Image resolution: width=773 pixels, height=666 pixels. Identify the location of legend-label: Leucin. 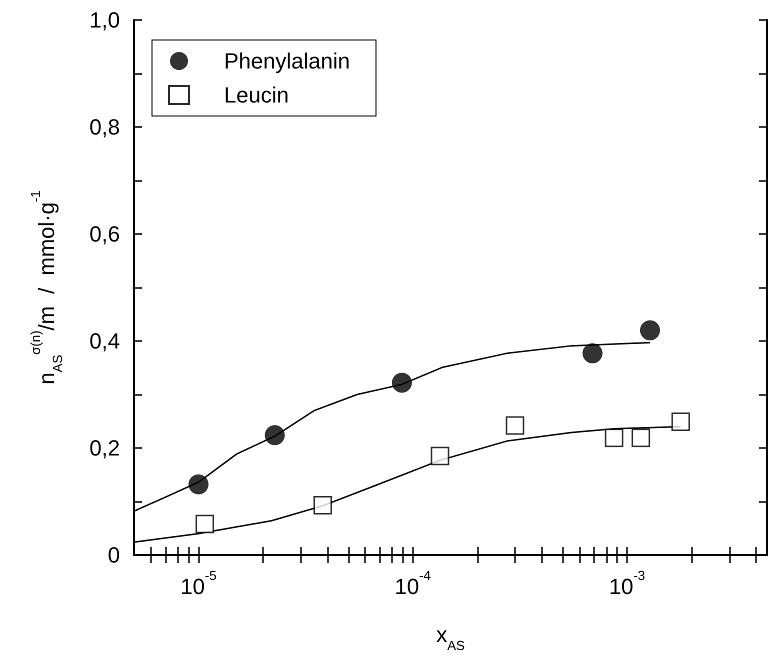
(256, 95).